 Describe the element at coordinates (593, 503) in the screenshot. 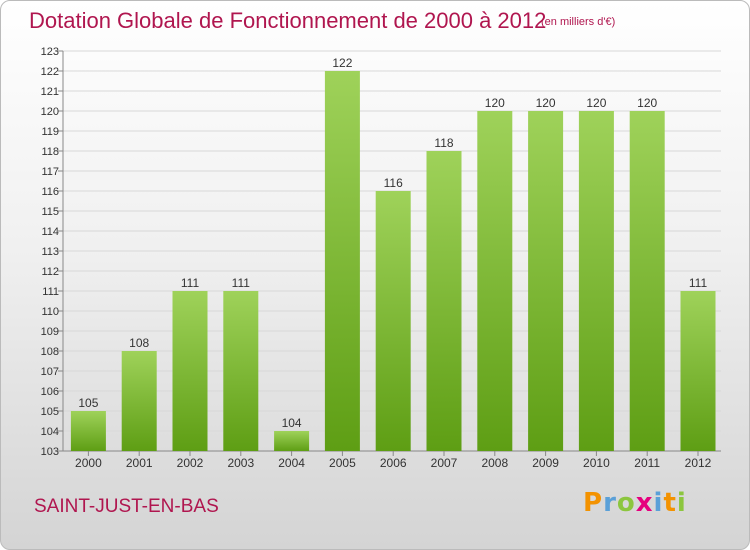

I see `logo-letter: P` at that location.